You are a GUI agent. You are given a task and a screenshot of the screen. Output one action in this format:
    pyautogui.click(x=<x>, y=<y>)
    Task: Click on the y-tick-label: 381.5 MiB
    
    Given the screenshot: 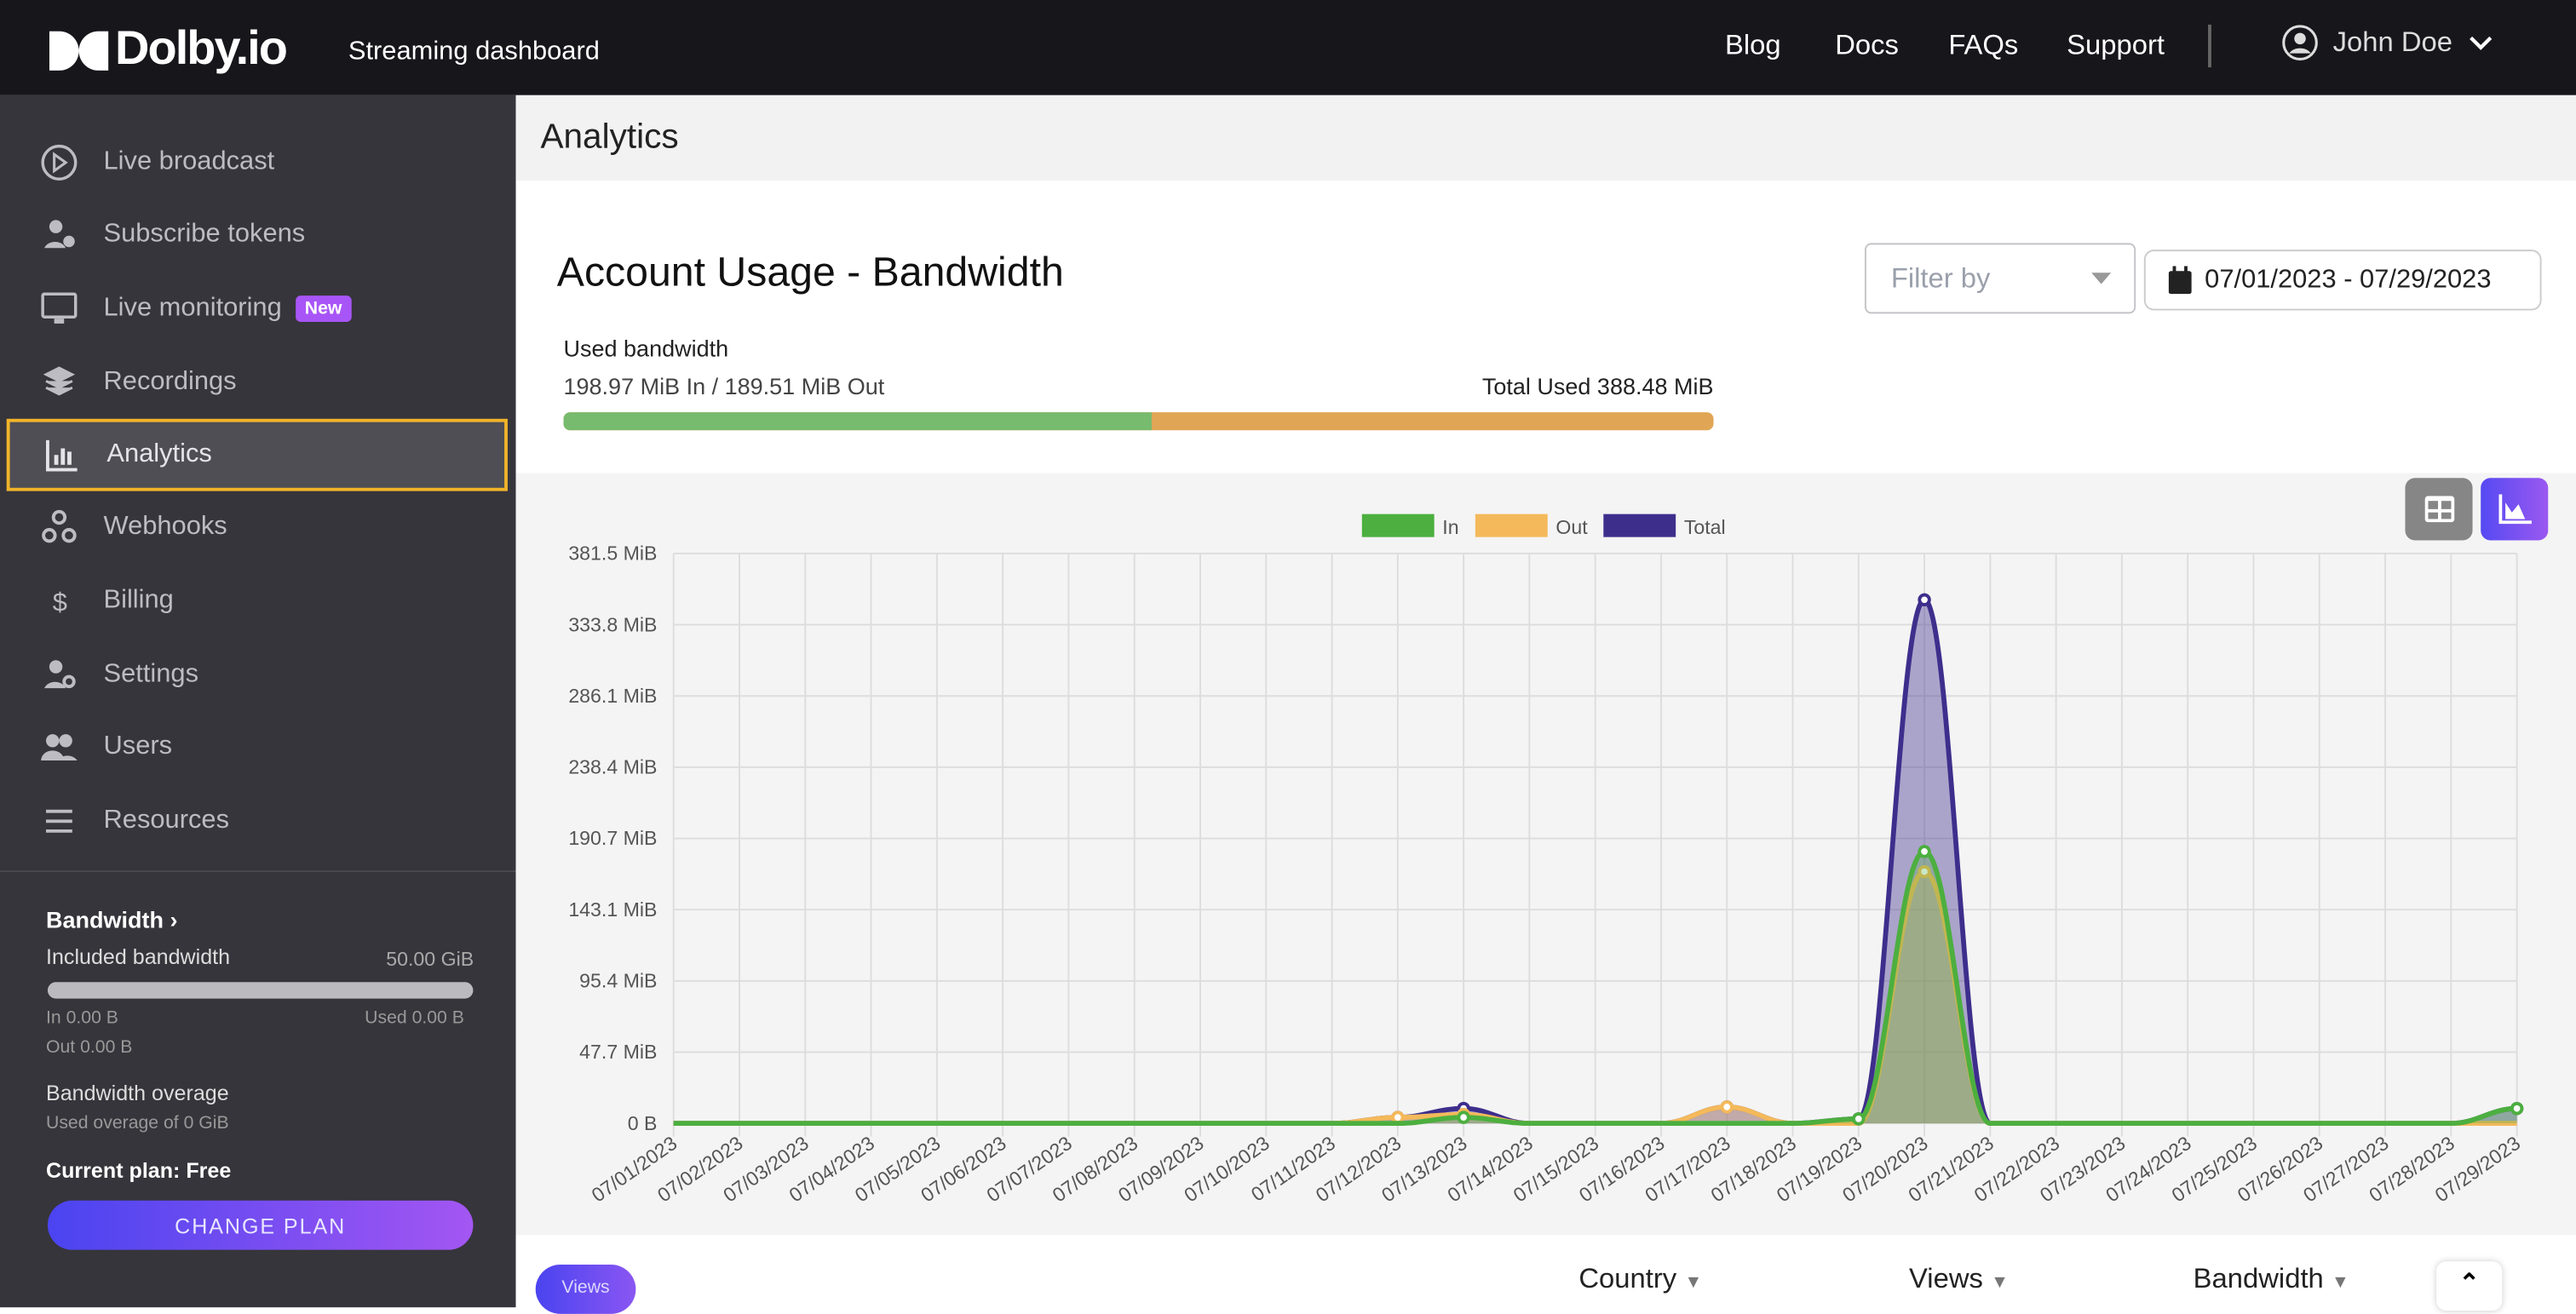 What is the action you would take?
    pyautogui.click(x=613, y=553)
    